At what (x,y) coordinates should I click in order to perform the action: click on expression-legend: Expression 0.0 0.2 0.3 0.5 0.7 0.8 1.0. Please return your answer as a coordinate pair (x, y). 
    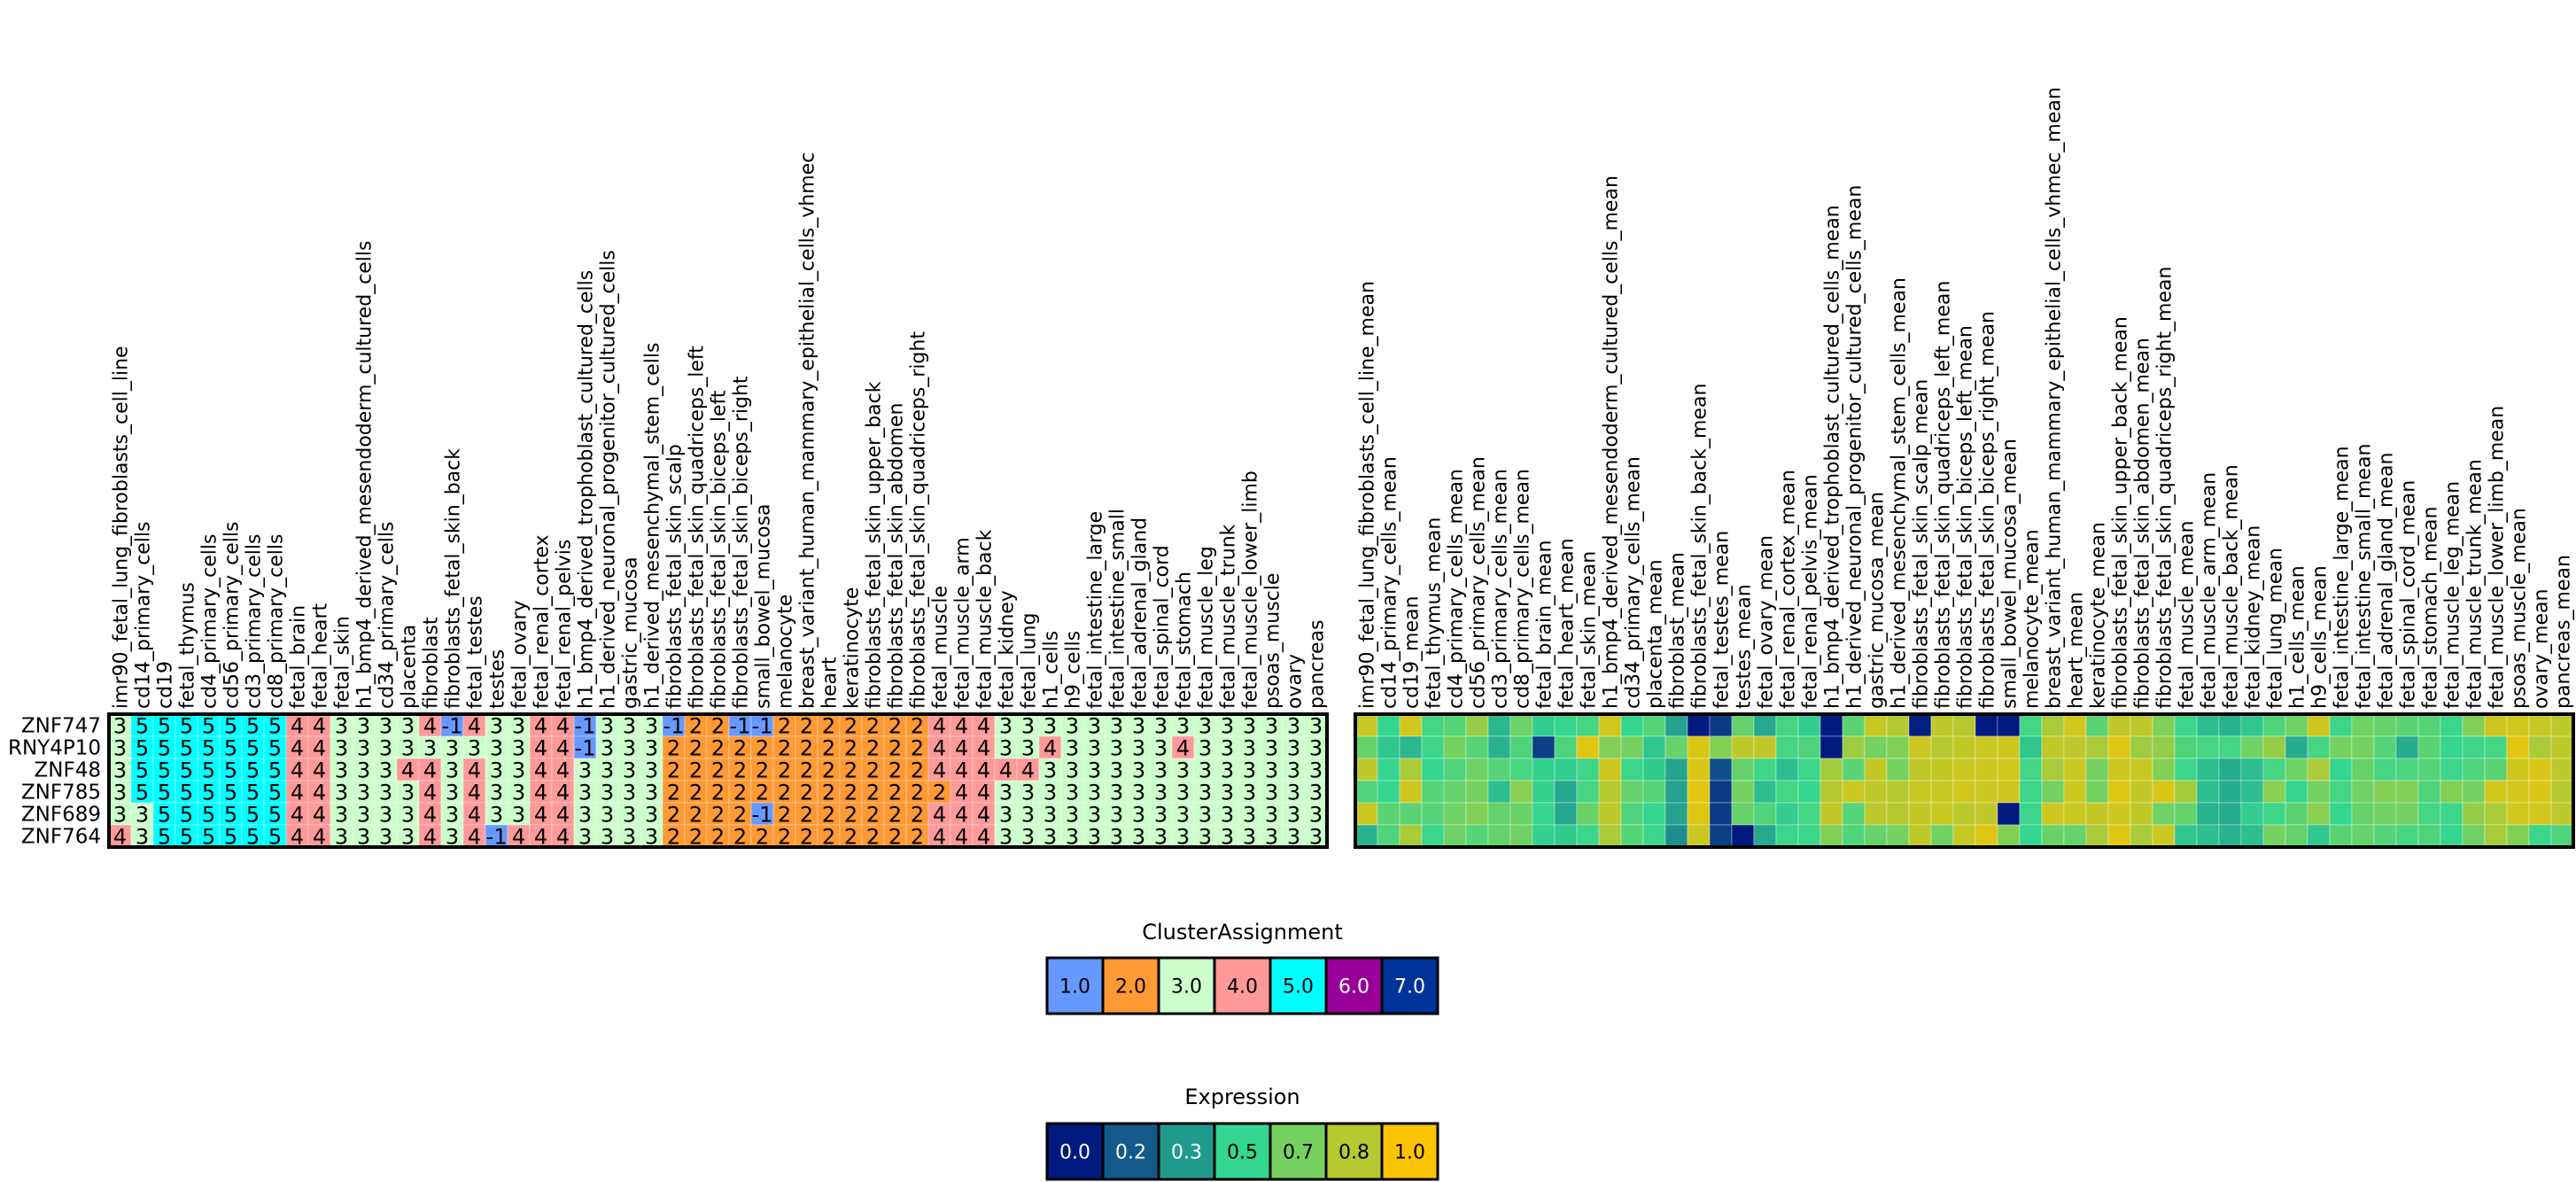
    Looking at the image, I should click on (1242, 1133).